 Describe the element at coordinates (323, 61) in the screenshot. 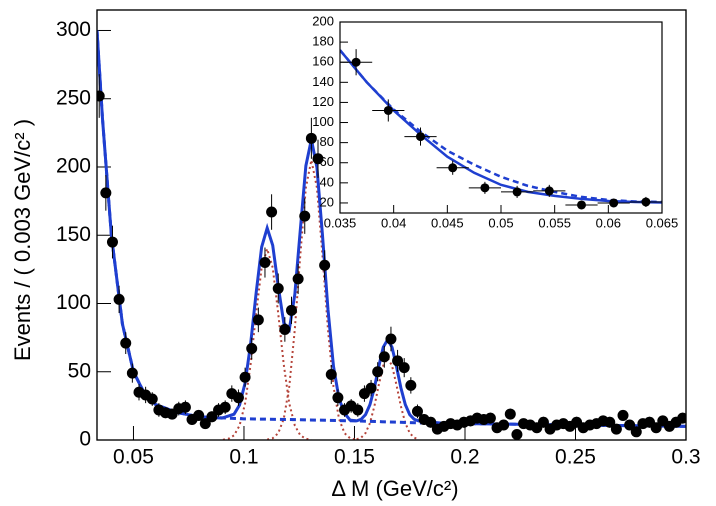

I see `y-tick-label: 160` at that location.